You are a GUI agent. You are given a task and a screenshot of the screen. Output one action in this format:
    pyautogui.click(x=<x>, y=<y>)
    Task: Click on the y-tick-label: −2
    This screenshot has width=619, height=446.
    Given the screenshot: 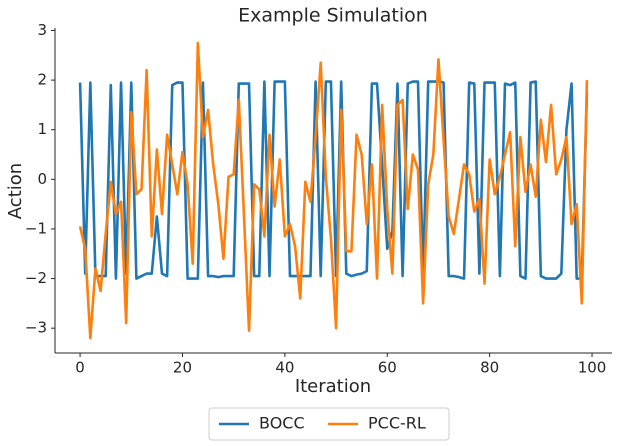 What is the action you would take?
    pyautogui.click(x=36, y=278)
    